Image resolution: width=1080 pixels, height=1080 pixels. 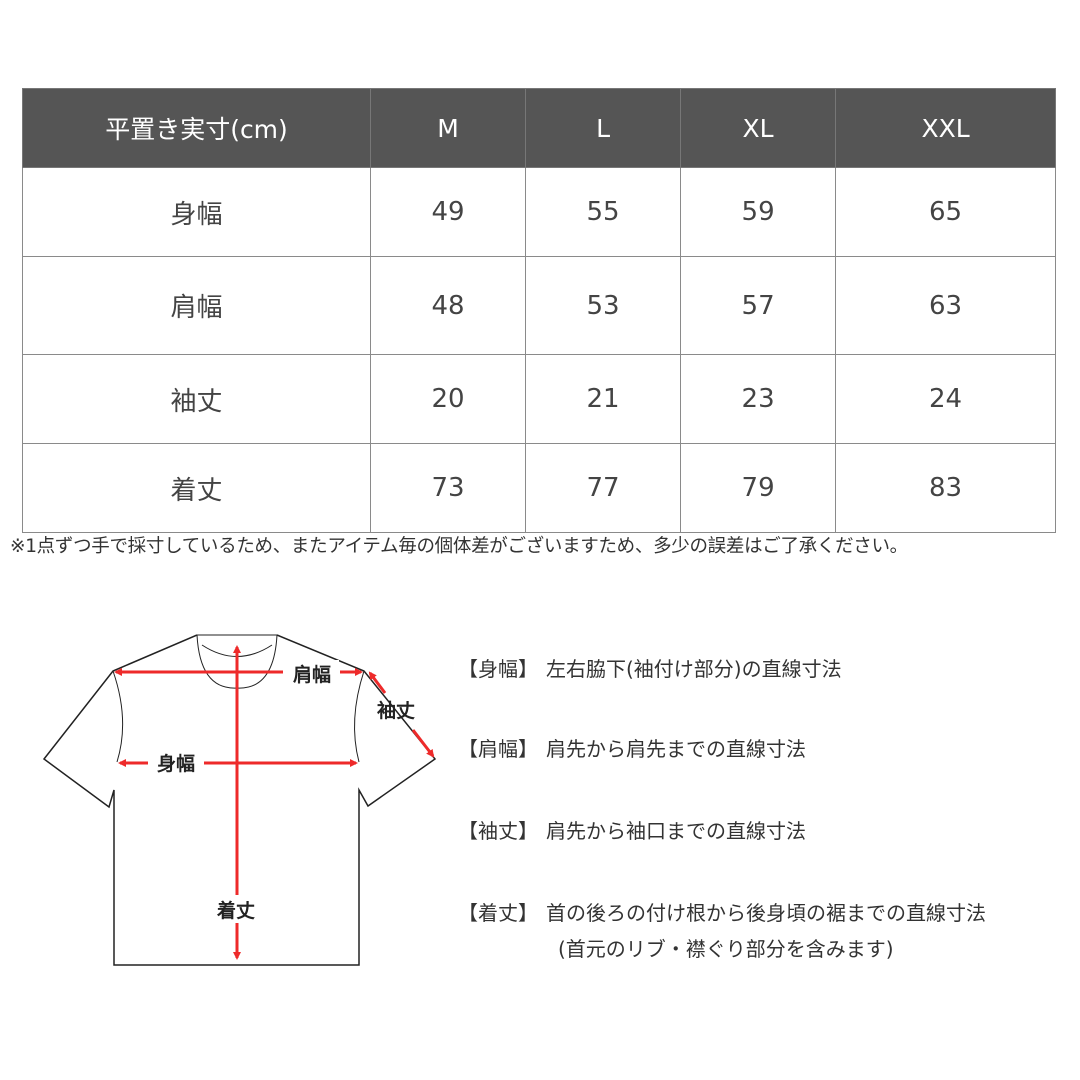 What do you see at coordinates (196, 128) in the screenshot?
I see `header-cell: 平置き実寸(cm)` at bounding box center [196, 128].